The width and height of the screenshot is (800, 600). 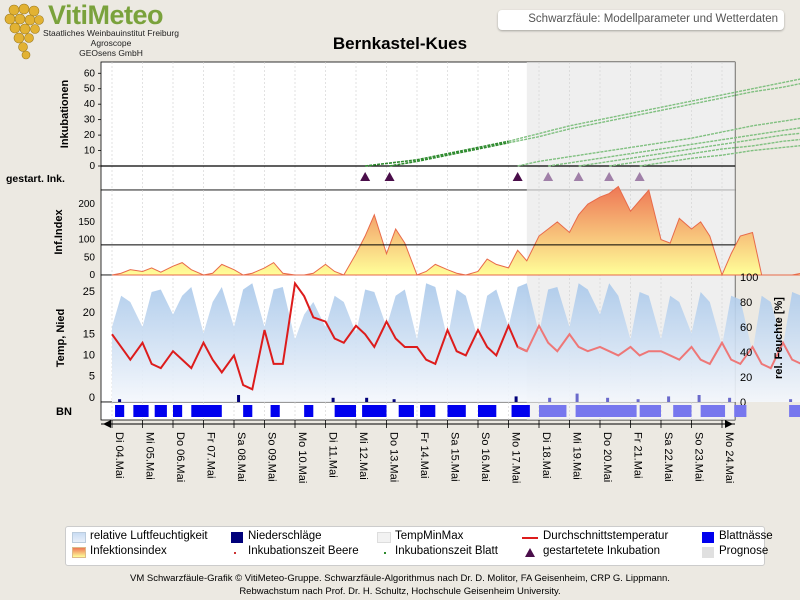 I want to click on y-tick-label-inkubationen: 20, so click(x=90, y=135).